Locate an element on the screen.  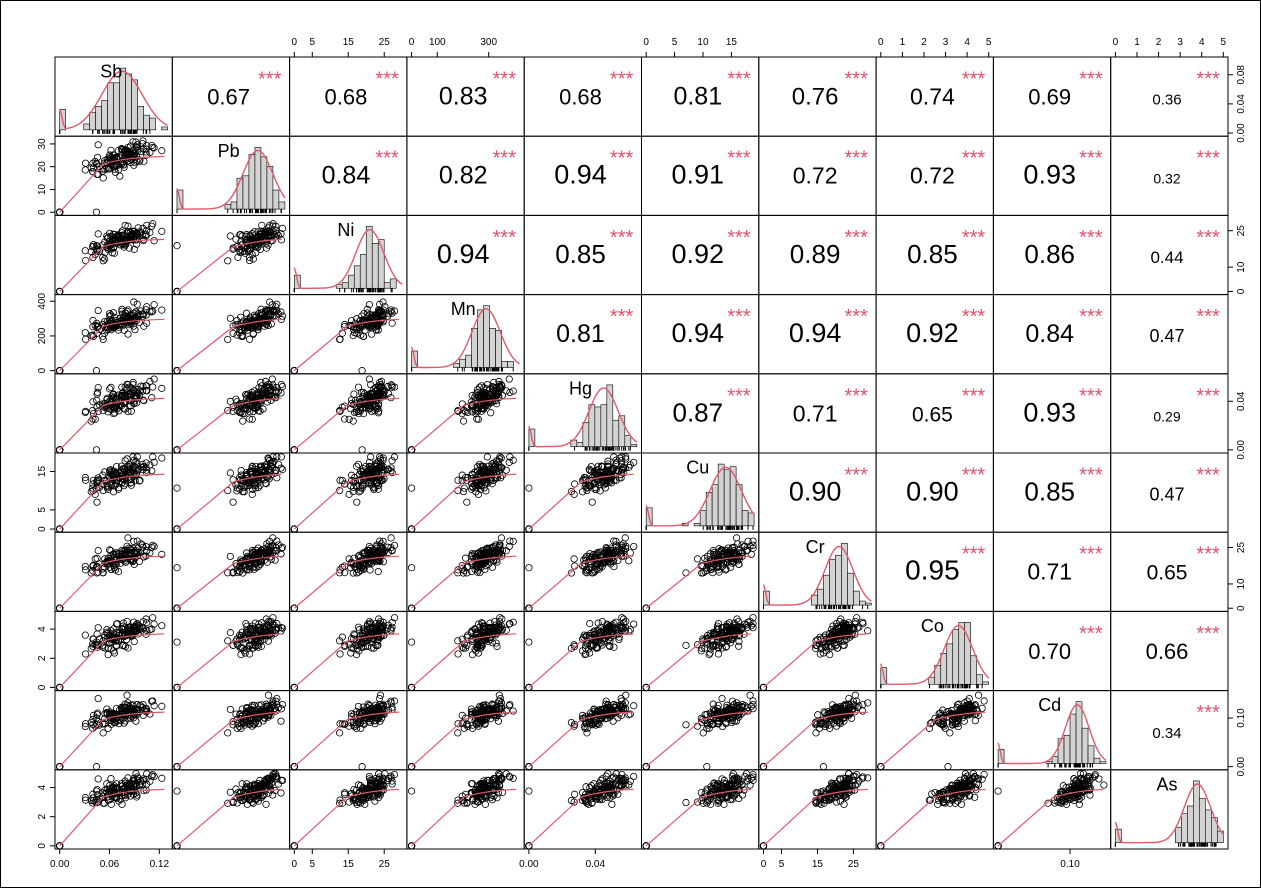
variable-label-Mn: Mn is located at coordinates (463, 309).